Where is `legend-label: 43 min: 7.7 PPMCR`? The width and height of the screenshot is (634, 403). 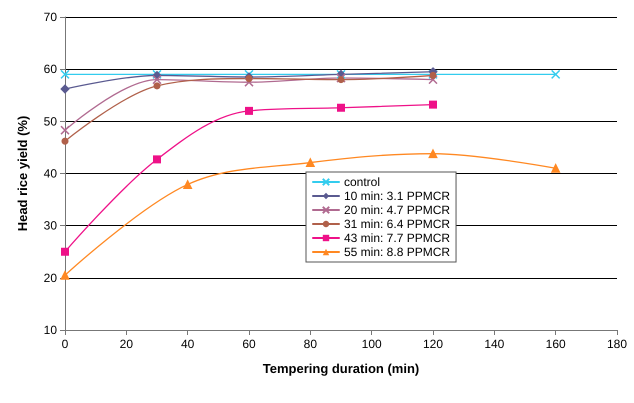
legend-label: 43 min: 7.7 PPMCR is located at coordinates (397, 238).